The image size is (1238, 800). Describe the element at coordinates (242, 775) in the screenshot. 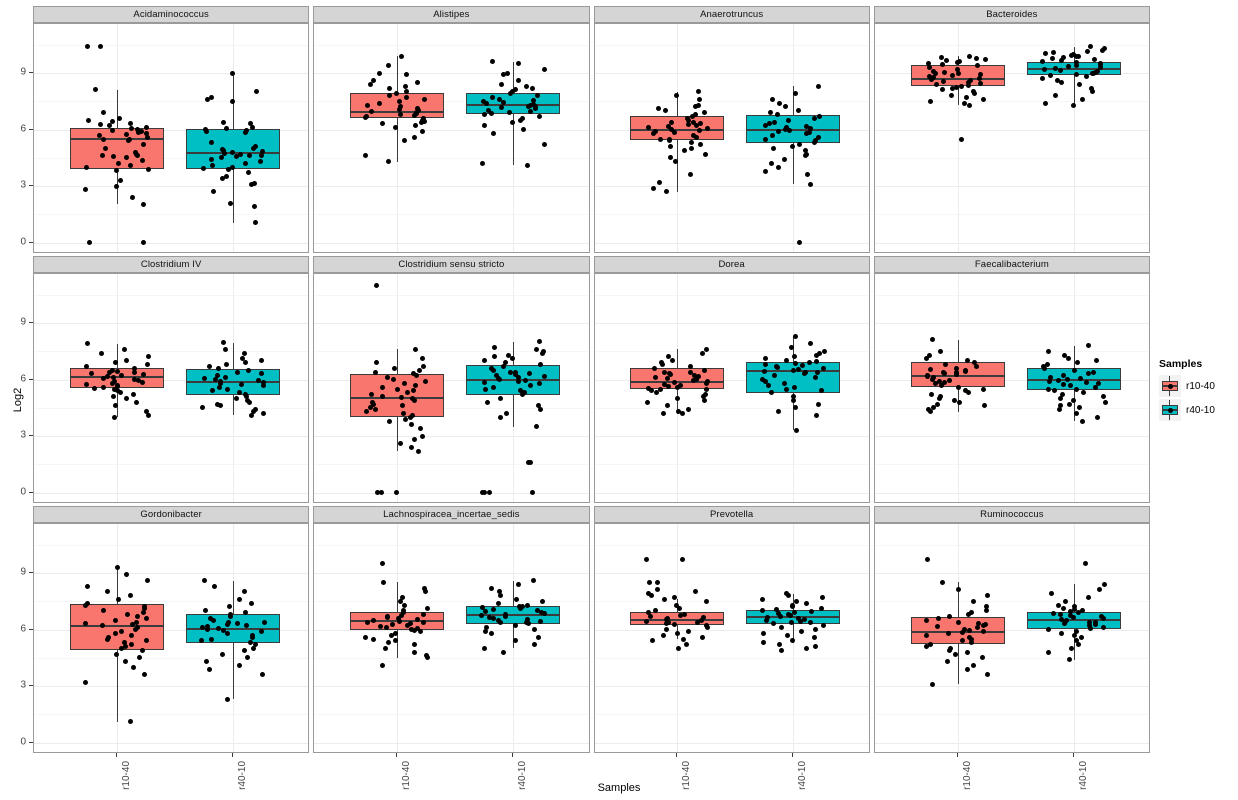

I see `x-axis-tick-label: r40-10` at that location.